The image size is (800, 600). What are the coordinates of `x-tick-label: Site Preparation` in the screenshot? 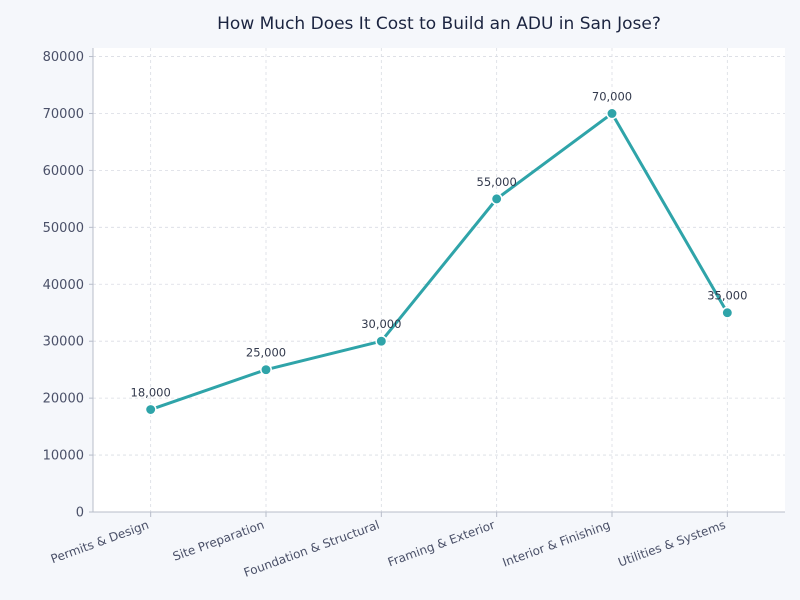 It's located at (218, 541).